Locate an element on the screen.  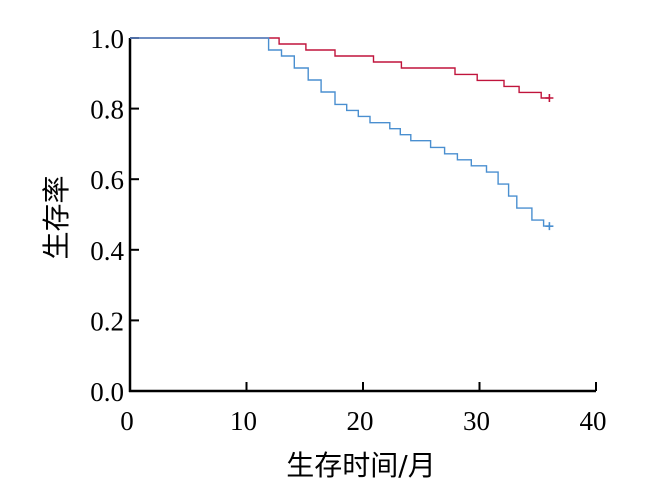
y-axis-title: 生存率 is located at coordinates (56, 217).